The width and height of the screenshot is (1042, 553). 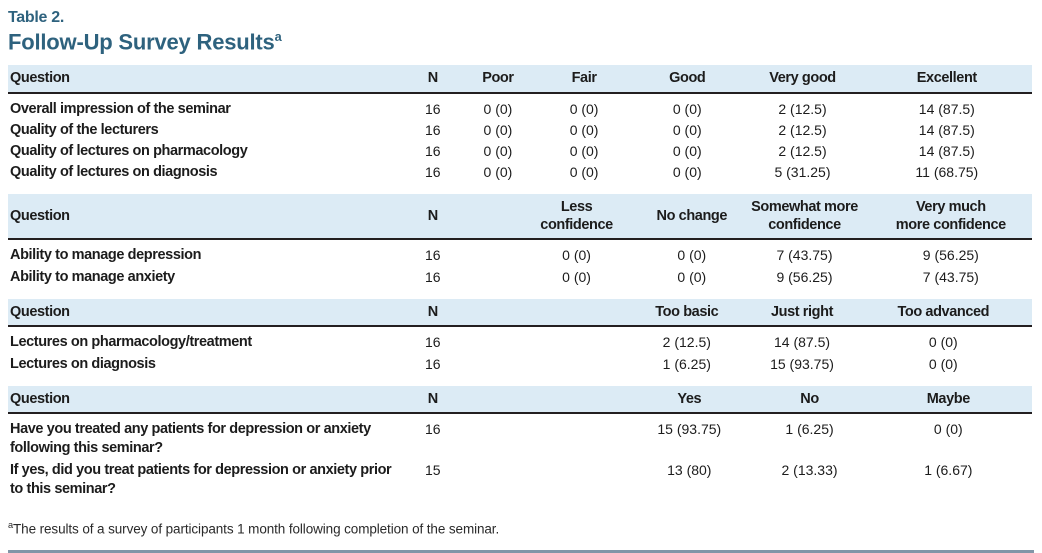 I want to click on question-cell: Ability to manage anxiety, so click(x=92, y=276).